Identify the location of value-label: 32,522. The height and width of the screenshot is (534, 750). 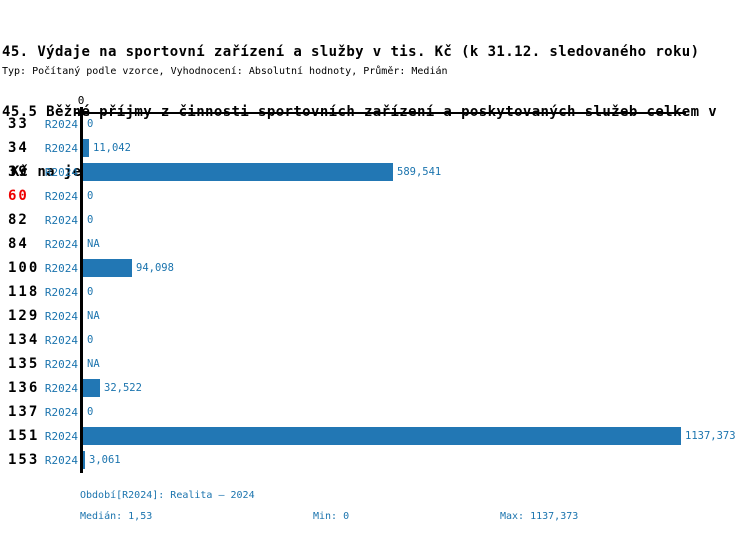
(123, 388).